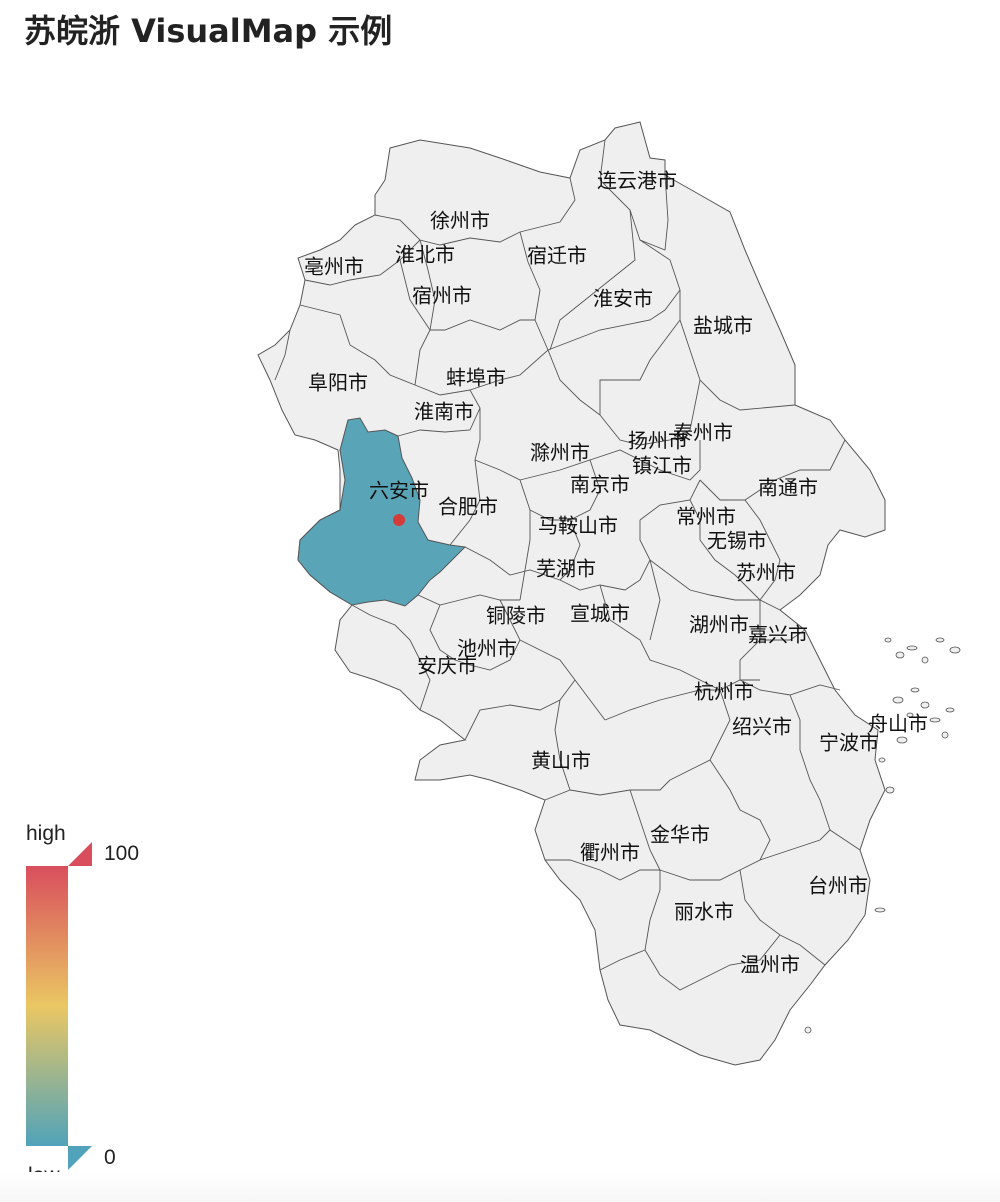 The width and height of the screenshot is (1000, 1202). I want to click on city-label: 宿迁市, so click(557, 256).